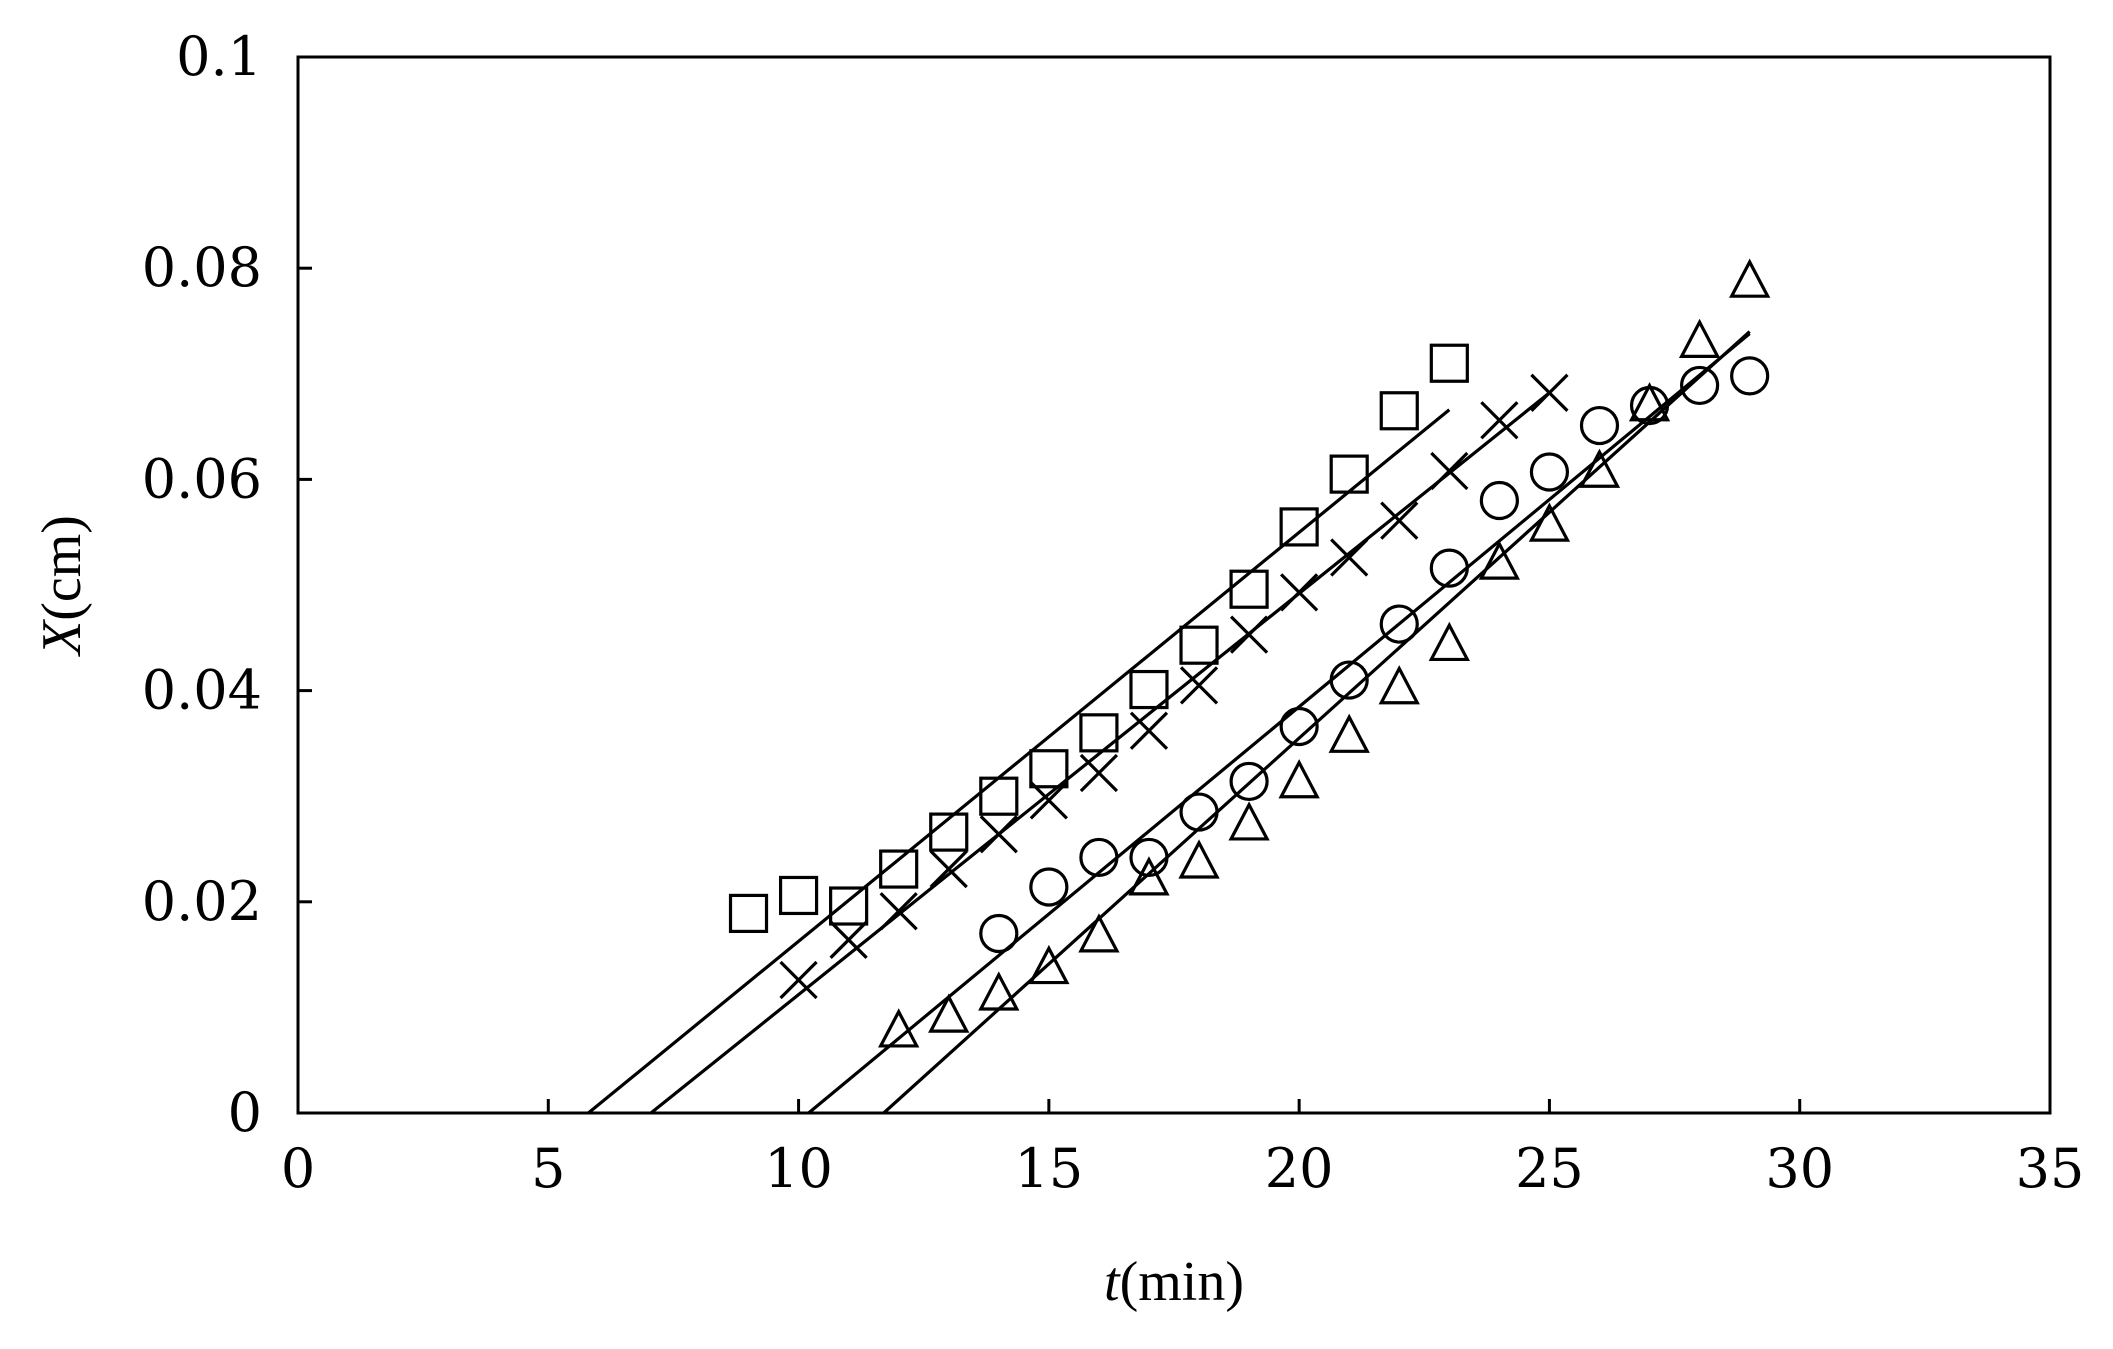 The width and height of the screenshot is (2113, 1349). What do you see at coordinates (219, 56) in the screenshot?
I see `y-tick-label: 0.1` at bounding box center [219, 56].